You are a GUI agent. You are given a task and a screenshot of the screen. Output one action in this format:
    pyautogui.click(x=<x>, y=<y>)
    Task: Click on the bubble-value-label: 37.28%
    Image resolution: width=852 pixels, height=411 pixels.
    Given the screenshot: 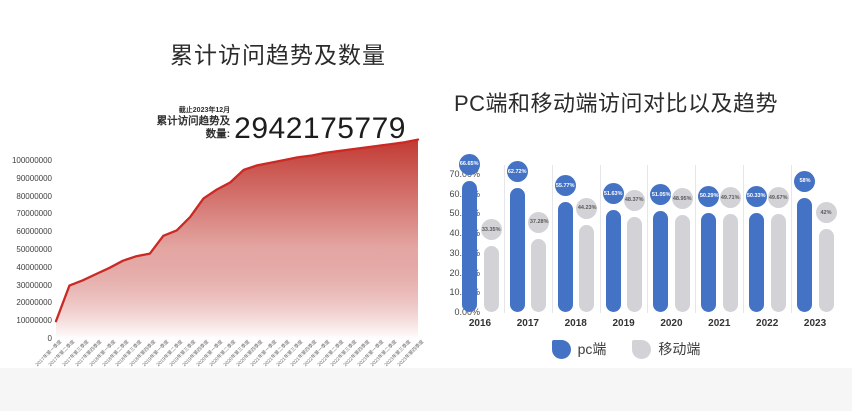 What is the action you would take?
    pyautogui.click(x=539, y=222)
    